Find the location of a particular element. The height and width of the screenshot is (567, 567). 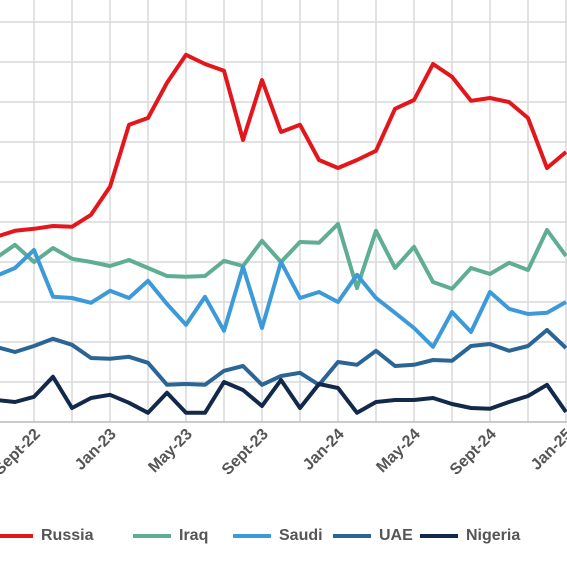

legend-label: Russia is located at coordinates (67, 535).